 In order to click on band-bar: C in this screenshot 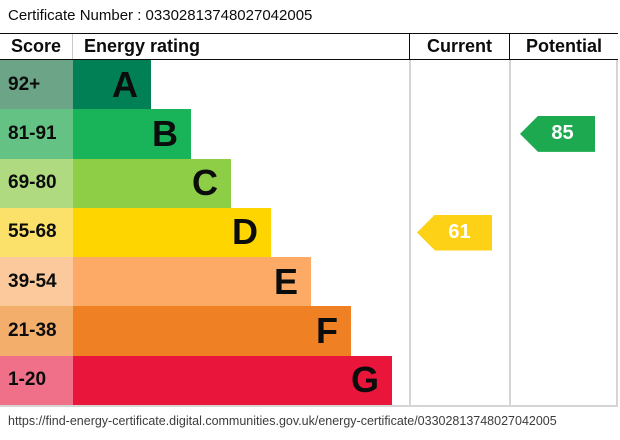, I will do `click(152, 183)`.